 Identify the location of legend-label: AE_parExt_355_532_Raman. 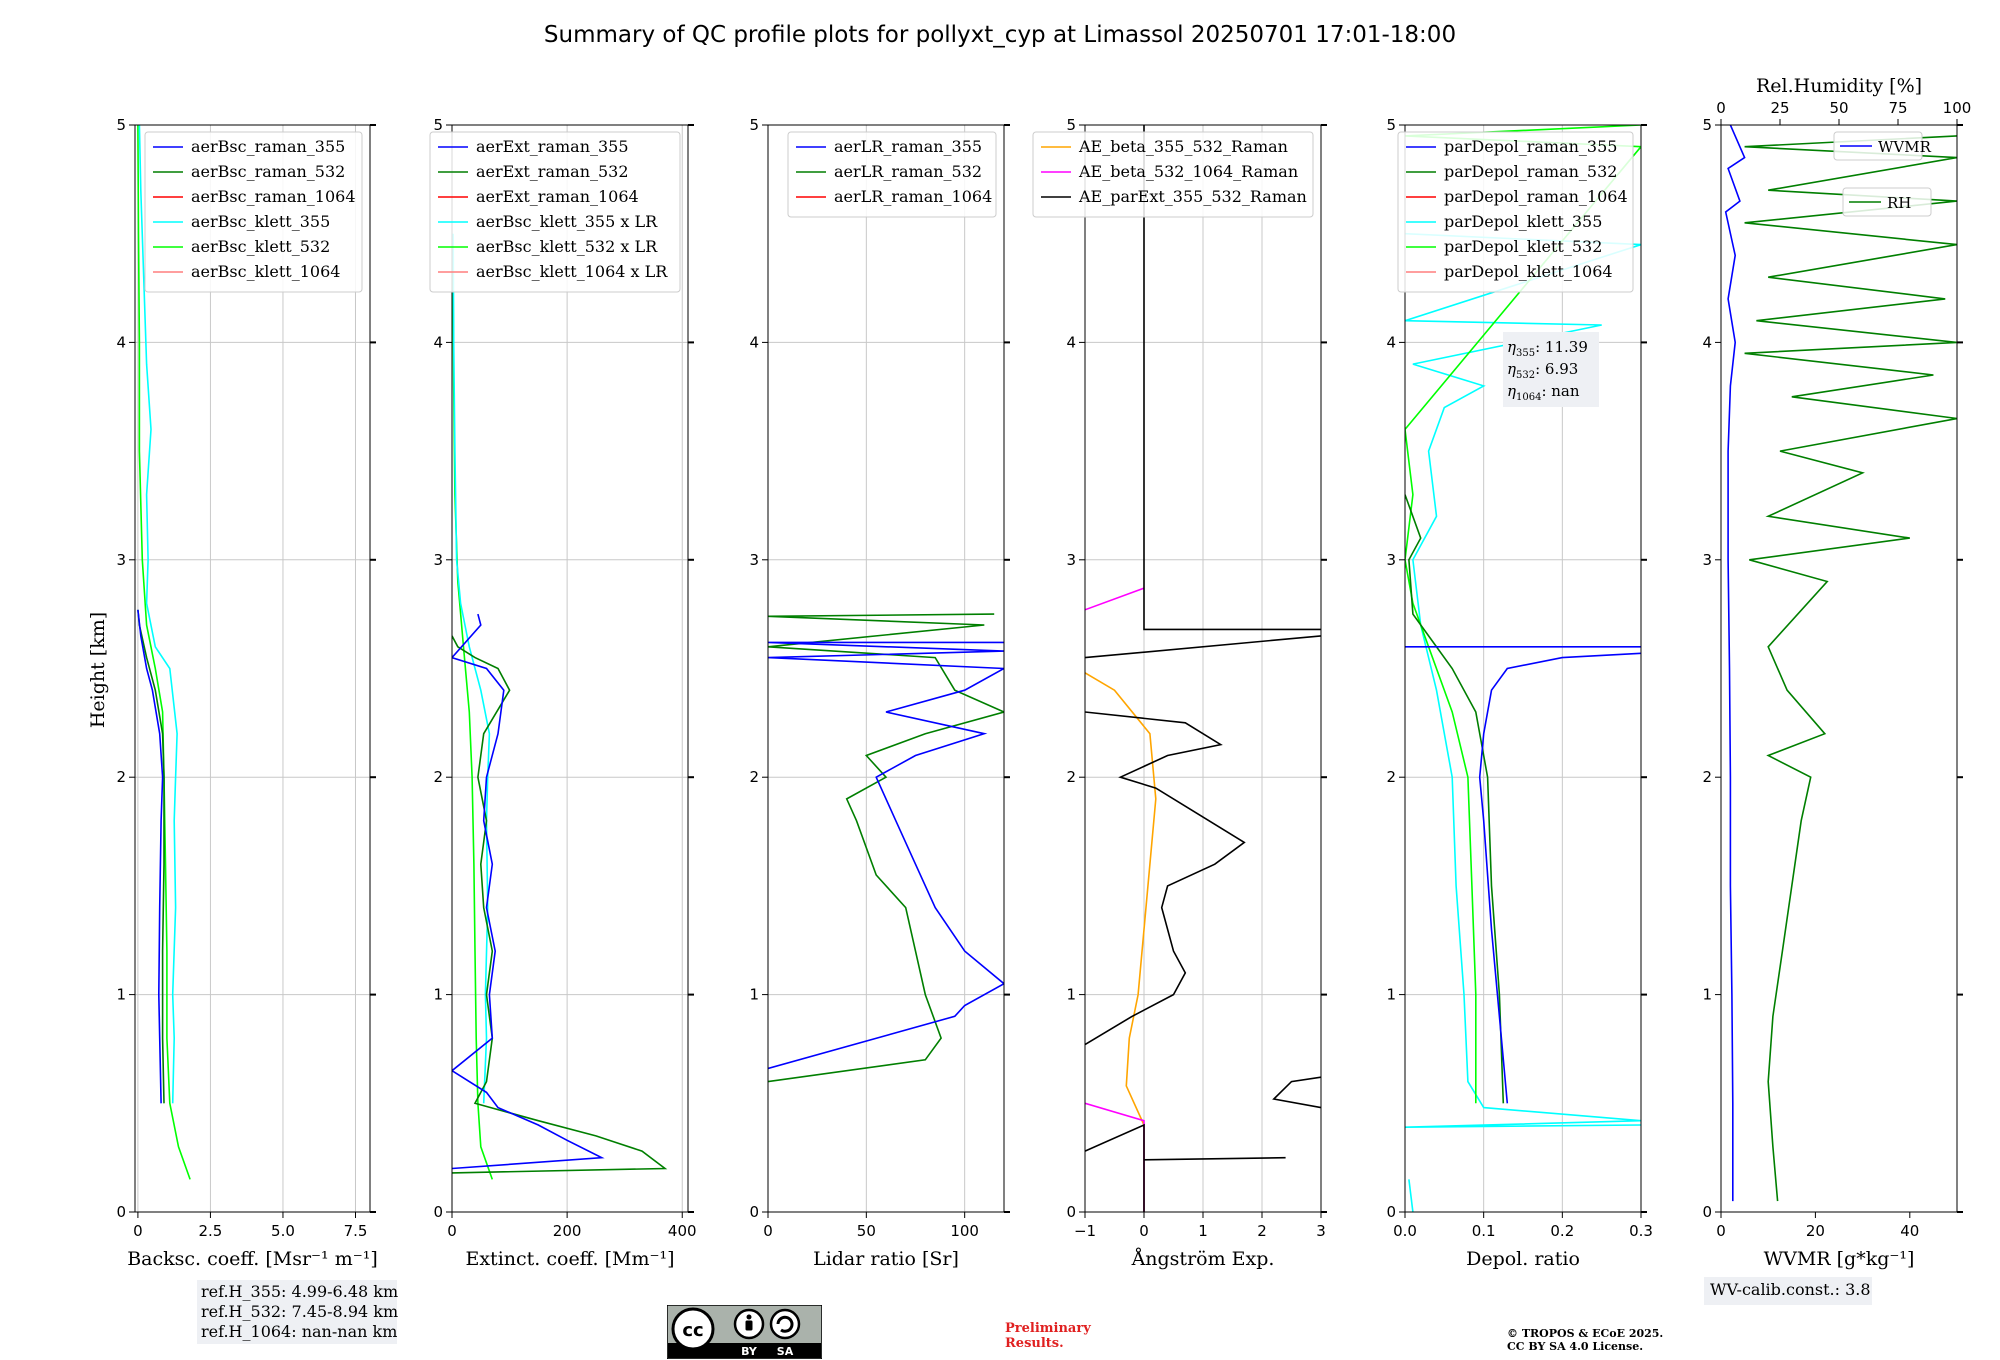
(1192, 196).